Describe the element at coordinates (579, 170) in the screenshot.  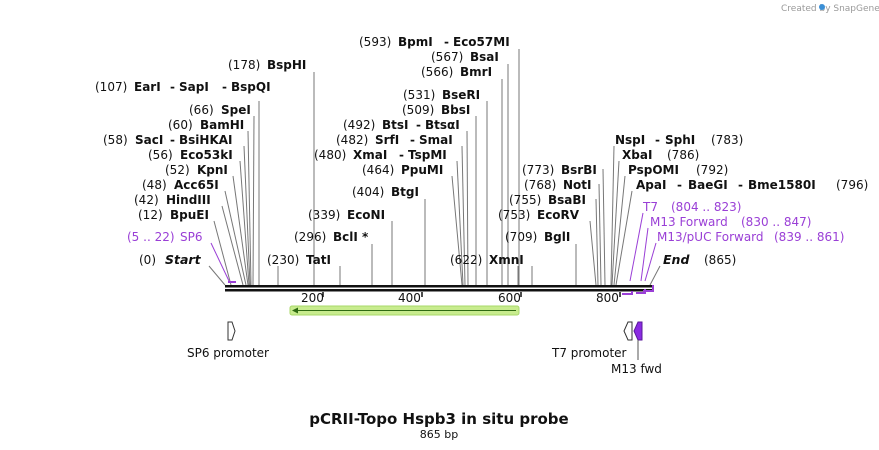
I see `enzyme-name: BsrBI` at that location.